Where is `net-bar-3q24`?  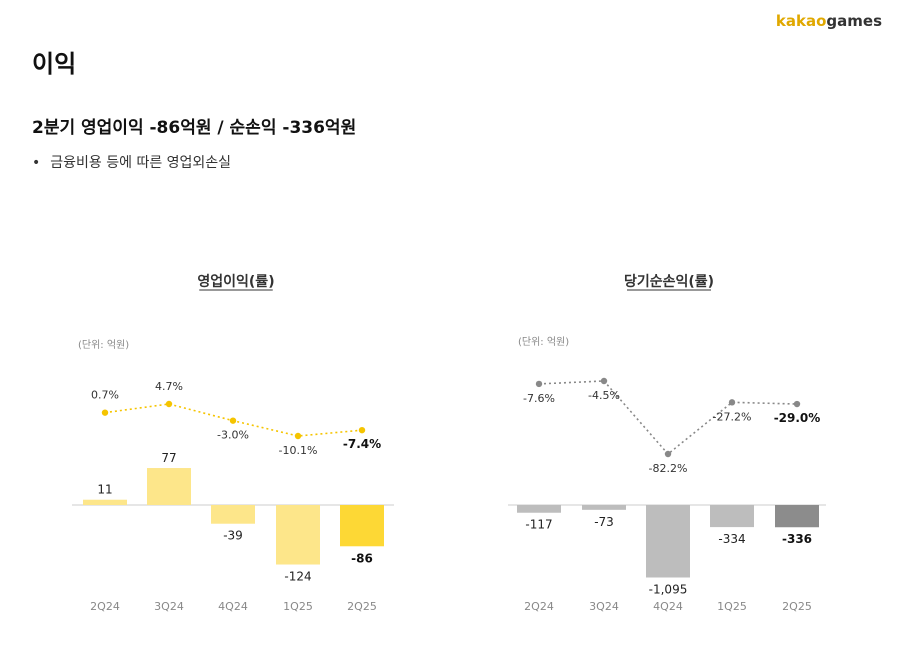 net-bar-3q24 is located at coordinates (604, 507).